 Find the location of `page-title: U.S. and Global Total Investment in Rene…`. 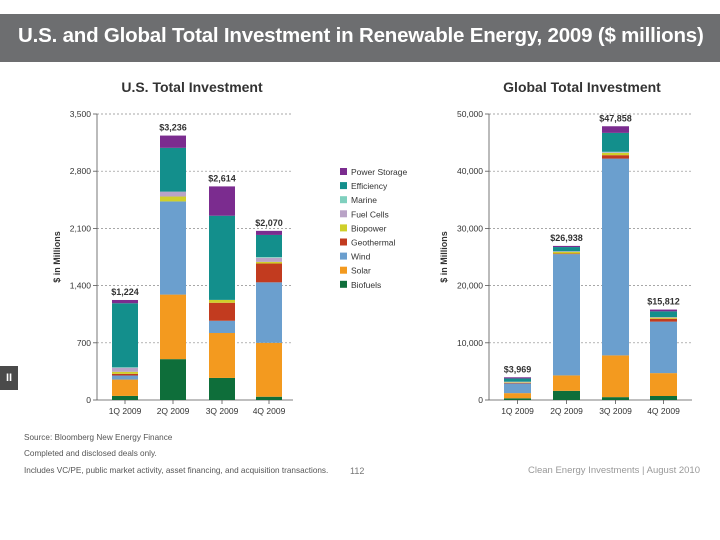

page-title: U.S. and Global Total Investment in Rene… is located at coordinates (361, 35).